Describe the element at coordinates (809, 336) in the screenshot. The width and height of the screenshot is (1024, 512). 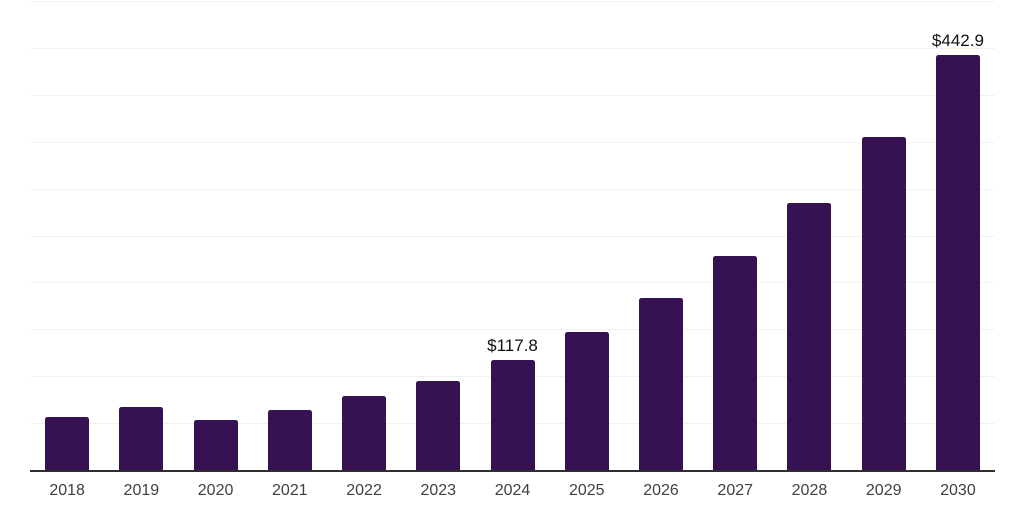
I see `bar-2028` at that location.